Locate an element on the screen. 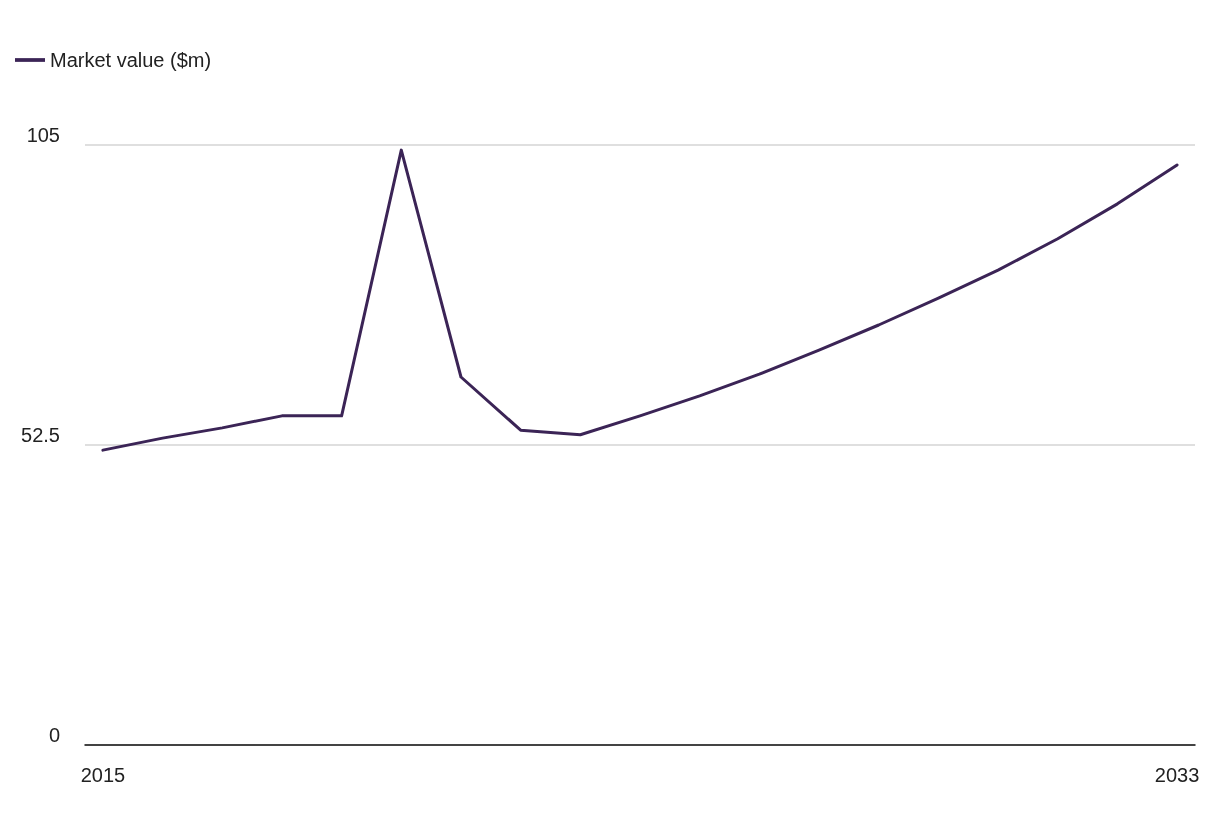 The height and width of the screenshot is (836, 1220). y-tick-label: 0 is located at coordinates (54, 735).